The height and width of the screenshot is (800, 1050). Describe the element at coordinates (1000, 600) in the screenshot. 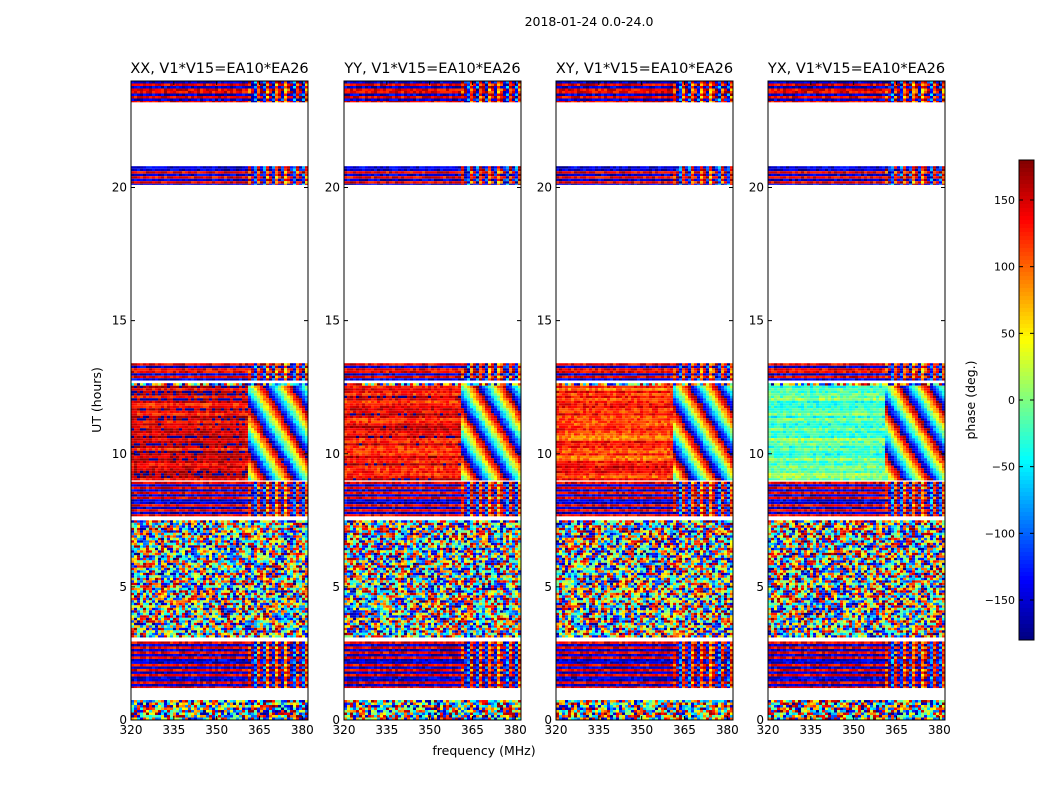

I see `colorbar-tick-label: −150` at that location.